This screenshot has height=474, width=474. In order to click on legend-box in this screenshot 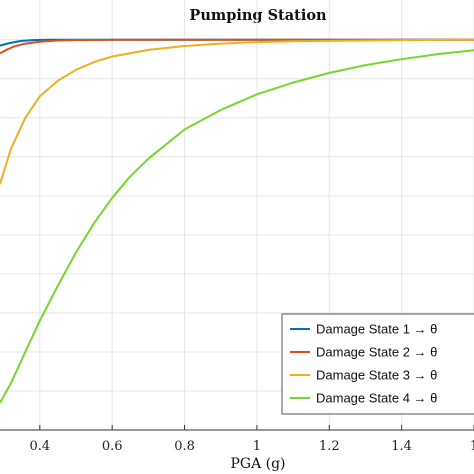, I will do `click(377, 364)`.